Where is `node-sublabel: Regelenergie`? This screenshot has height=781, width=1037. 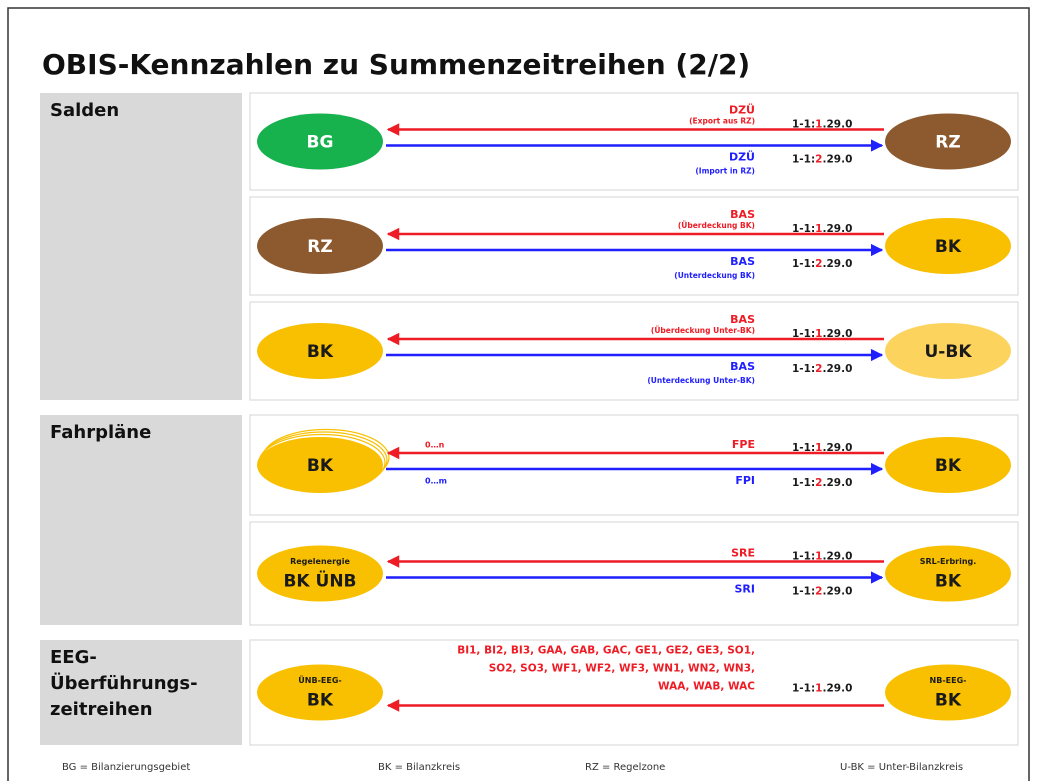
node-sublabel: Regelenergie is located at coordinates (320, 561).